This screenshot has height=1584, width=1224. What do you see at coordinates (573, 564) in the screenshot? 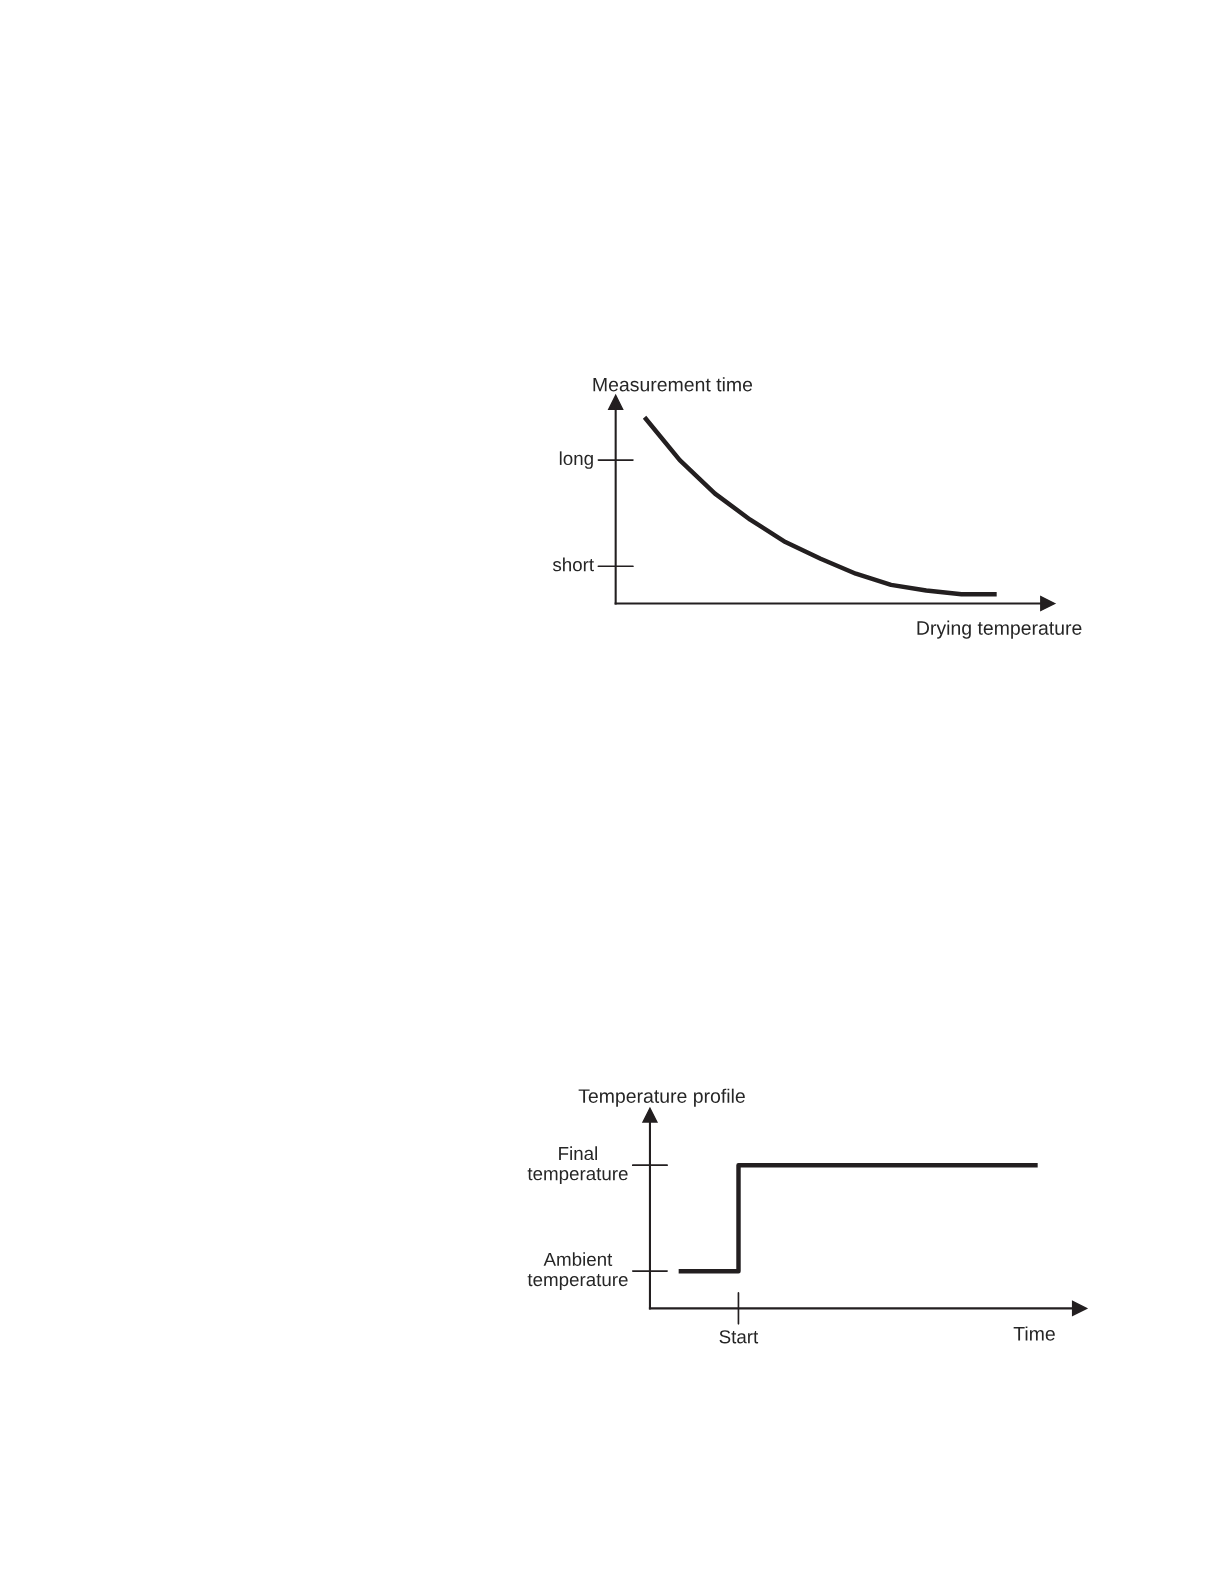
I see `text: short` at bounding box center [573, 564].